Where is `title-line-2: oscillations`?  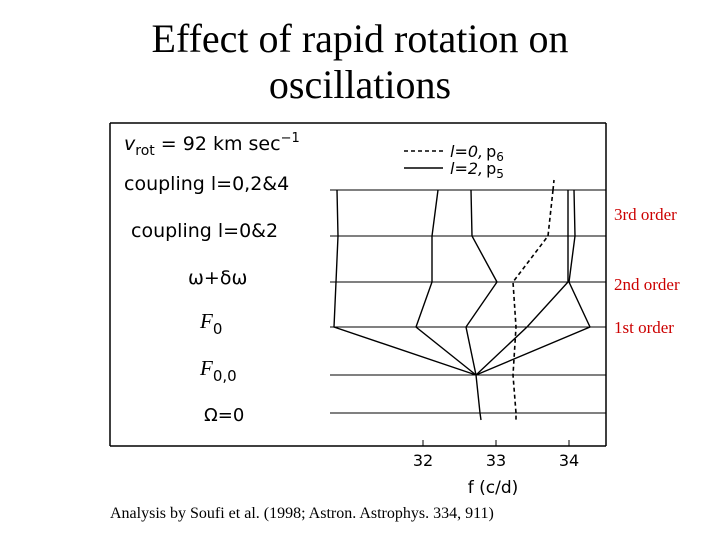 title-line-2: oscillations is located at coordinates (360, 84).